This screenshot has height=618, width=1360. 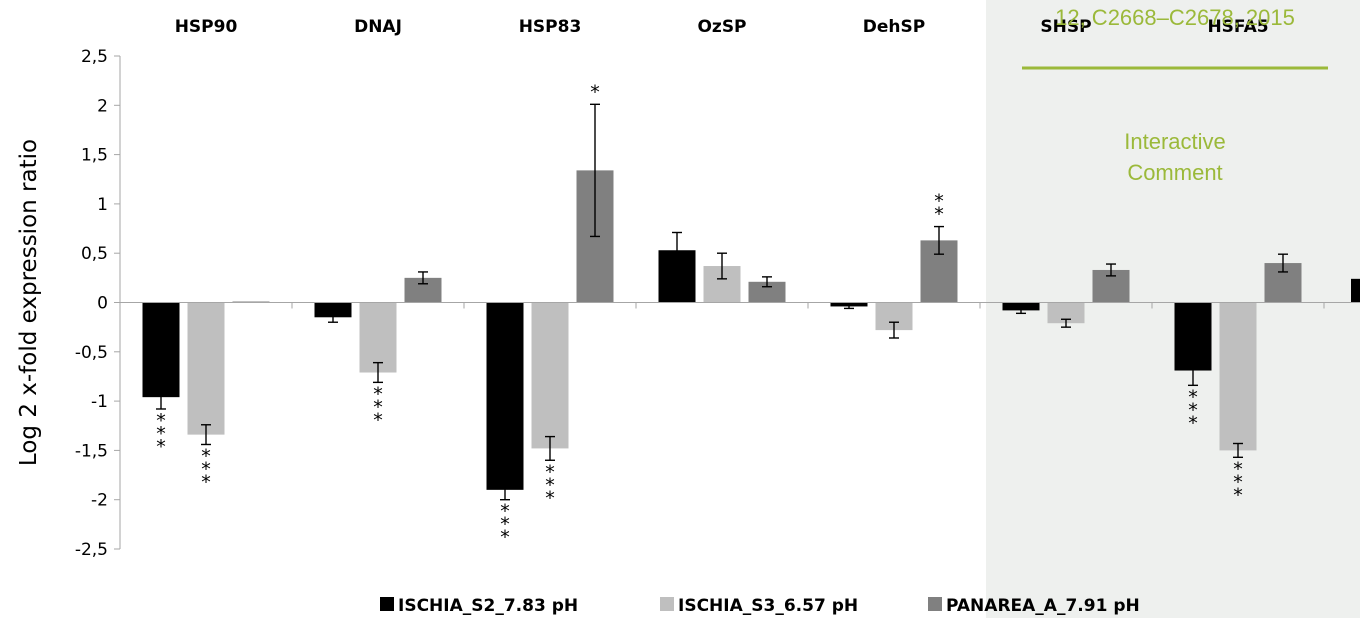 What do you see at coordinates (1175, 141) in the screenshot?
I see `interactive-comment-line1: Interactive` at bounding box center [1175, 141].